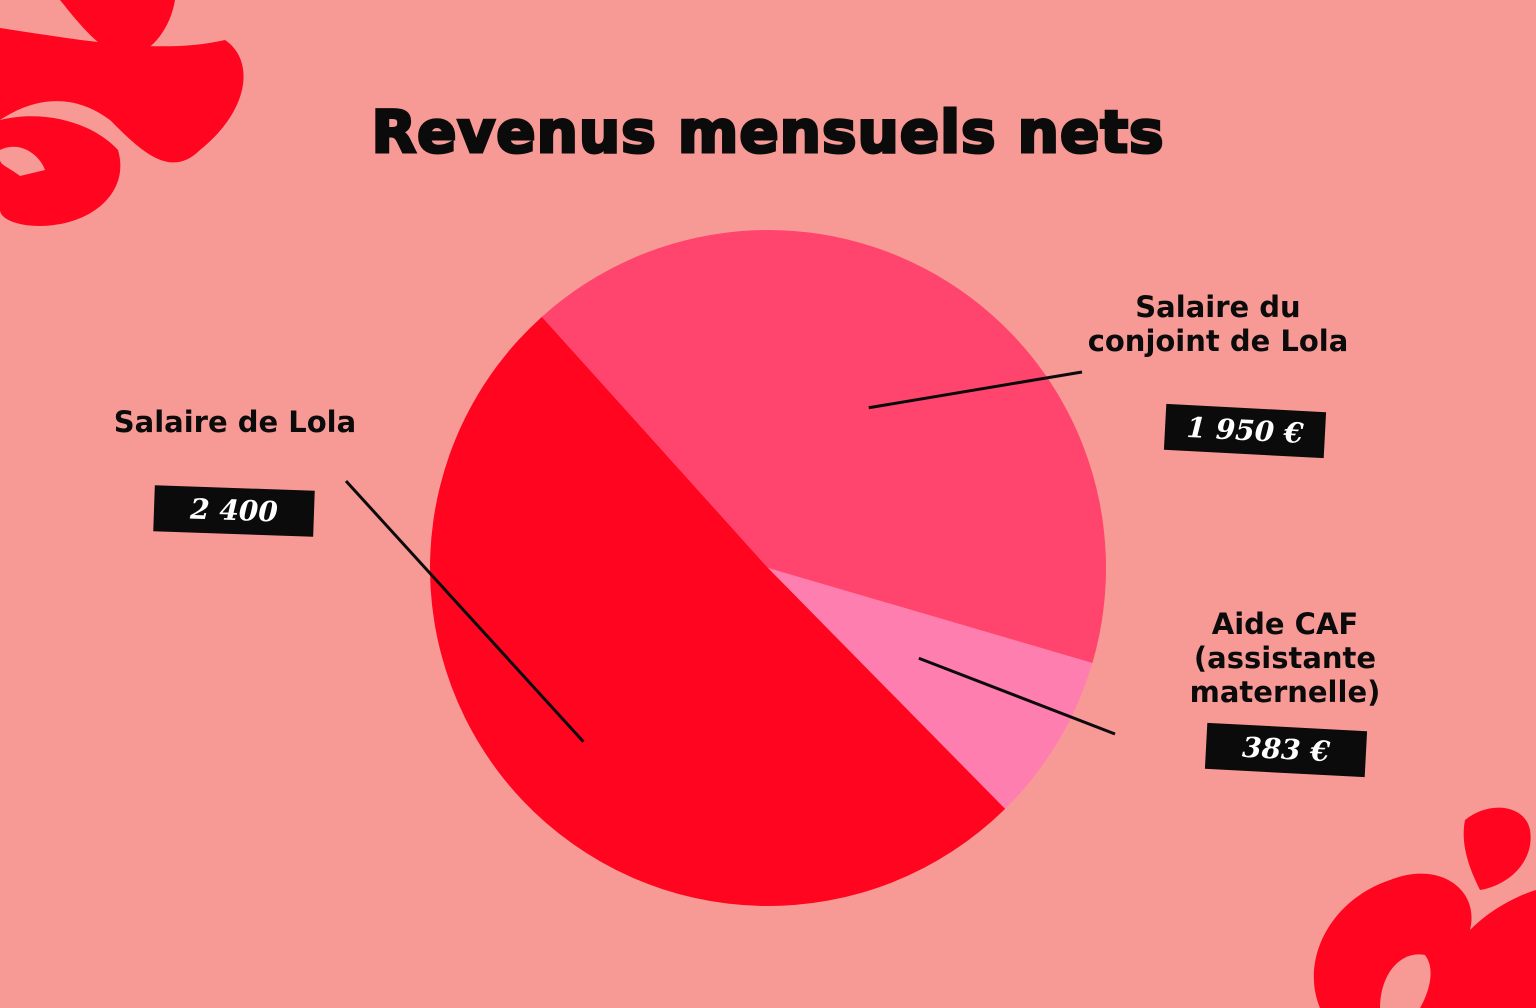  I want to click on top-left-swash, so click(122, 95).